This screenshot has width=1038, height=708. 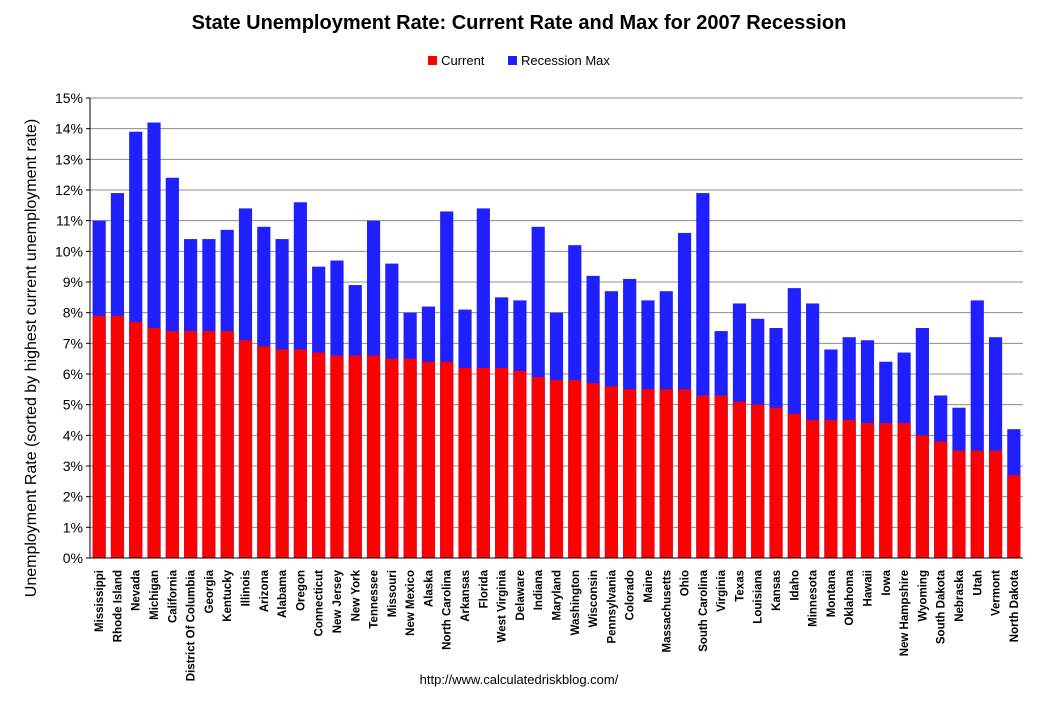 What do you see at coordinates (886, 490) in the screenshot?
I see `bar-current-iowa` at bounding box center [886, 490].